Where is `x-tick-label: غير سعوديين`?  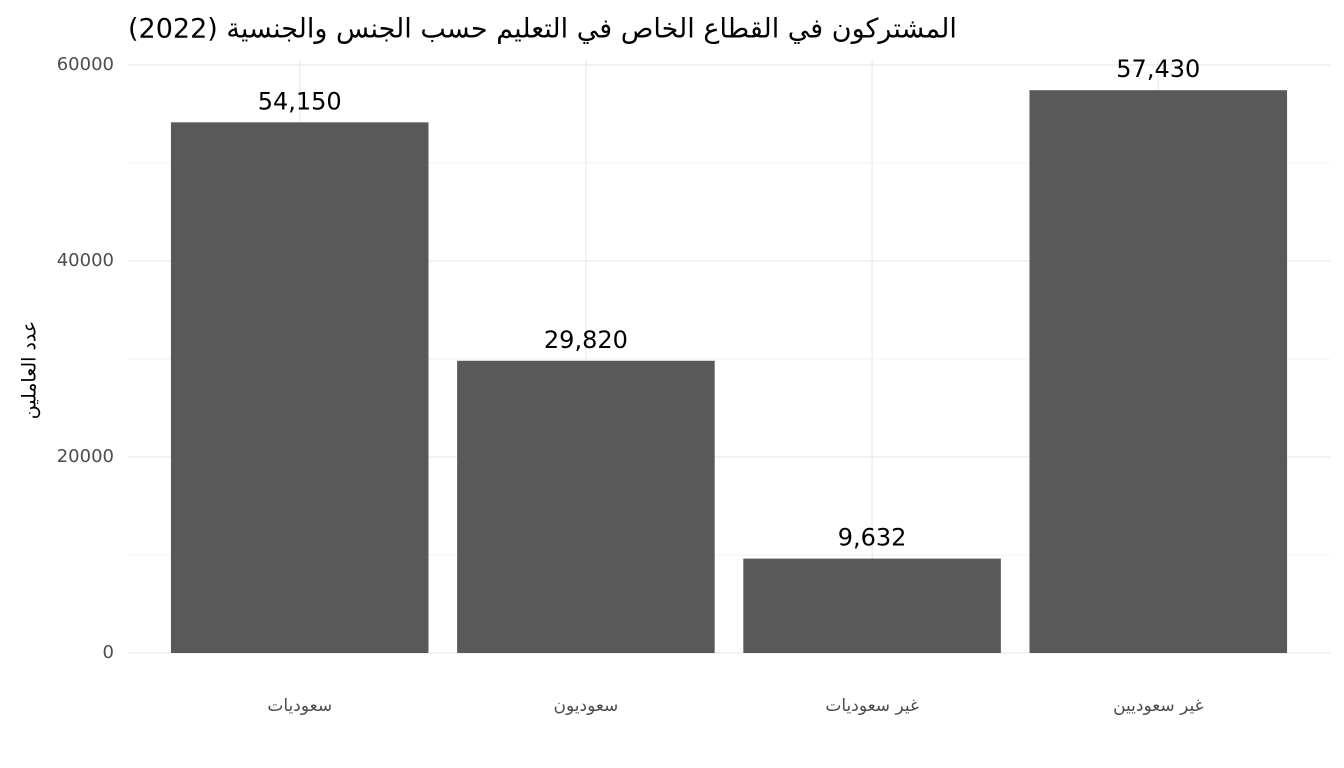
x-tick-label: غير سعوديين is located at coordinates (1158, 706).